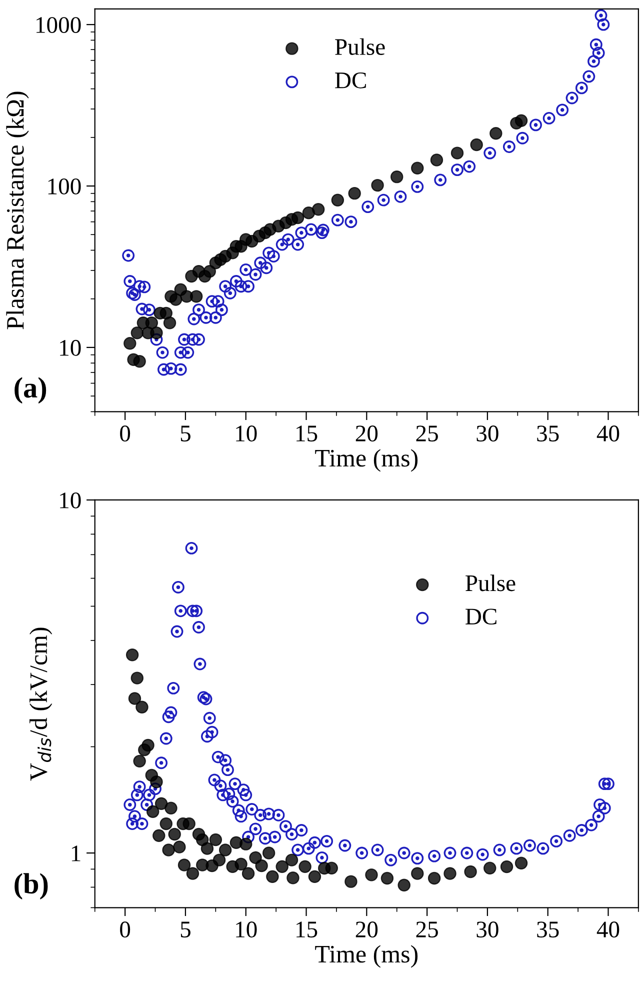  What do you see at coordinates (41, 704) in the screenshot?
I see `y-axis-title: V$_{dis}$/d (kV/cm)` at bounding box center [41, 704].